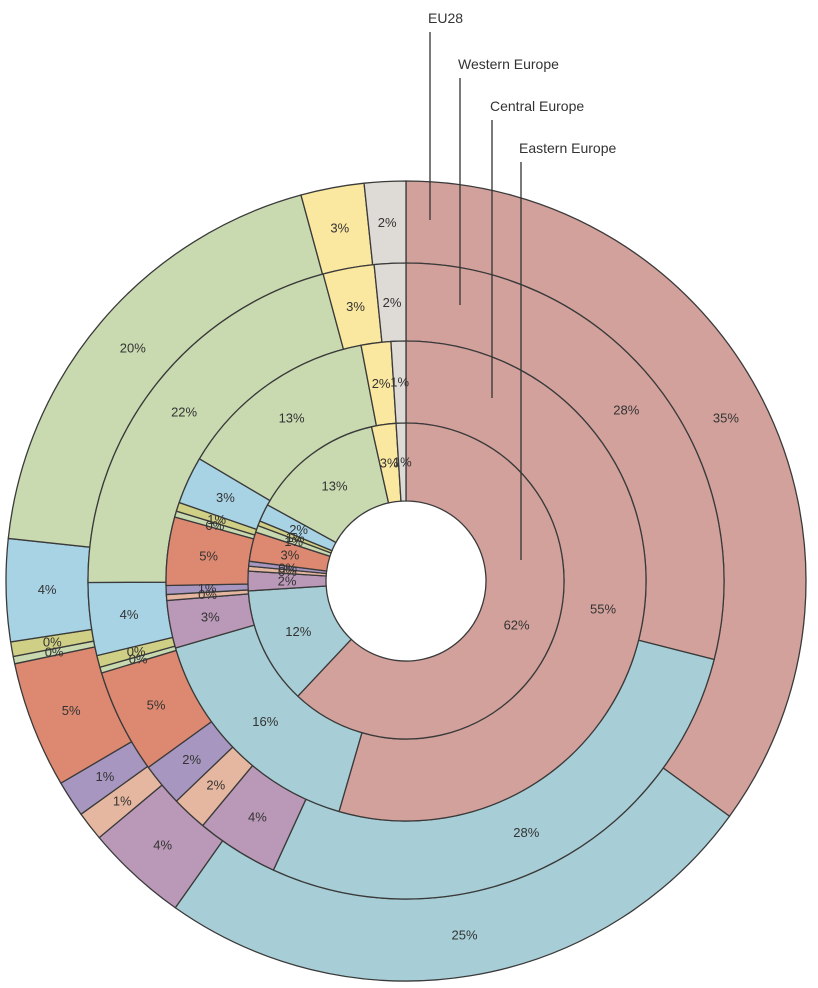  I want to click on segment-label-central-europe-1: 55%, so click(603, 609).